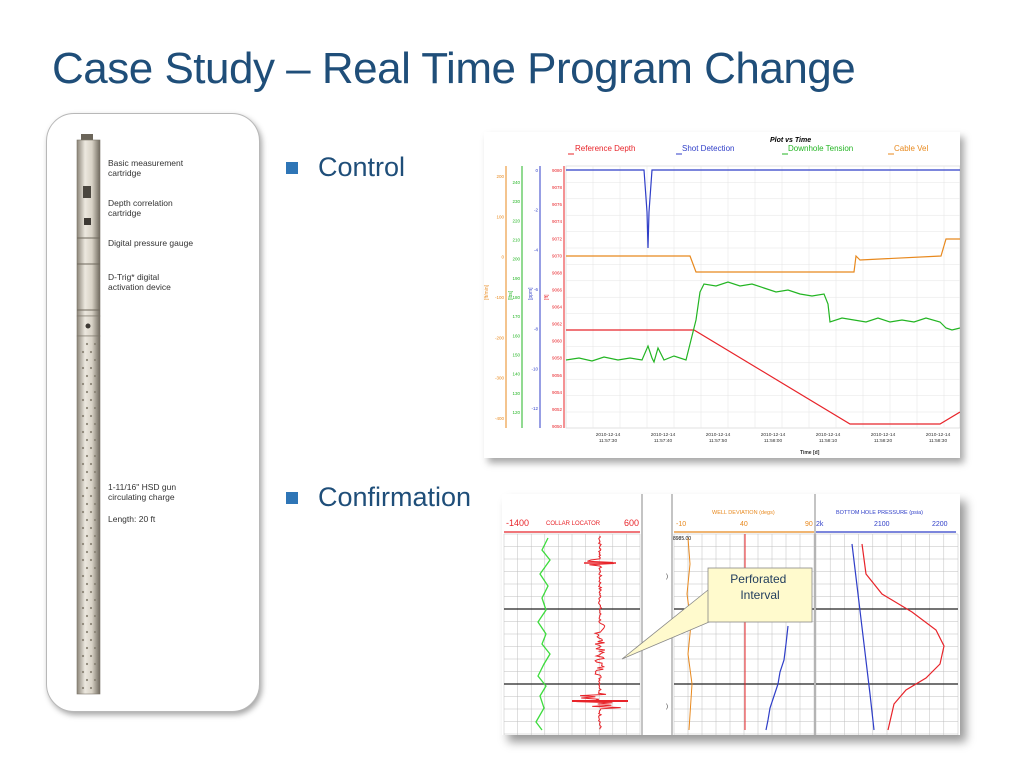 This screenshot has width=1024, height=768. Describe the element at coordinates (759, 587) in the screenshot. I see `callout-text: Perforated Interval` at that location.